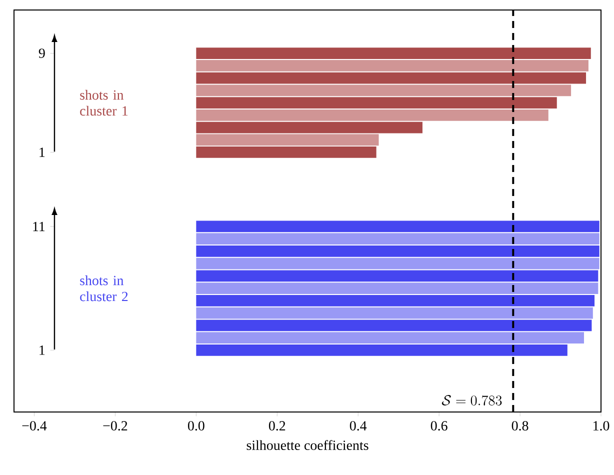 The image size is (614, 475). I want to click on y-tick-label: 9, so click(41, 53).